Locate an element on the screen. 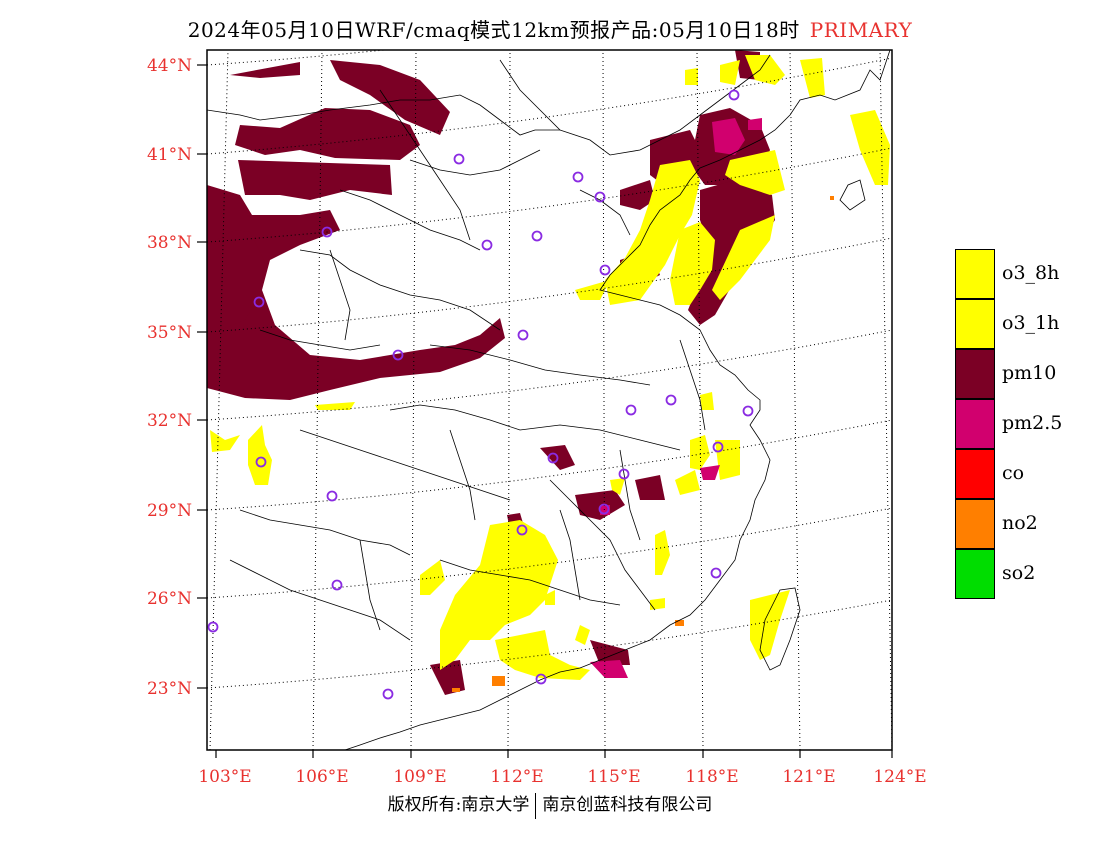  copyright-owner: 版权所有:南京大学 is located at coordinates (458, 805).